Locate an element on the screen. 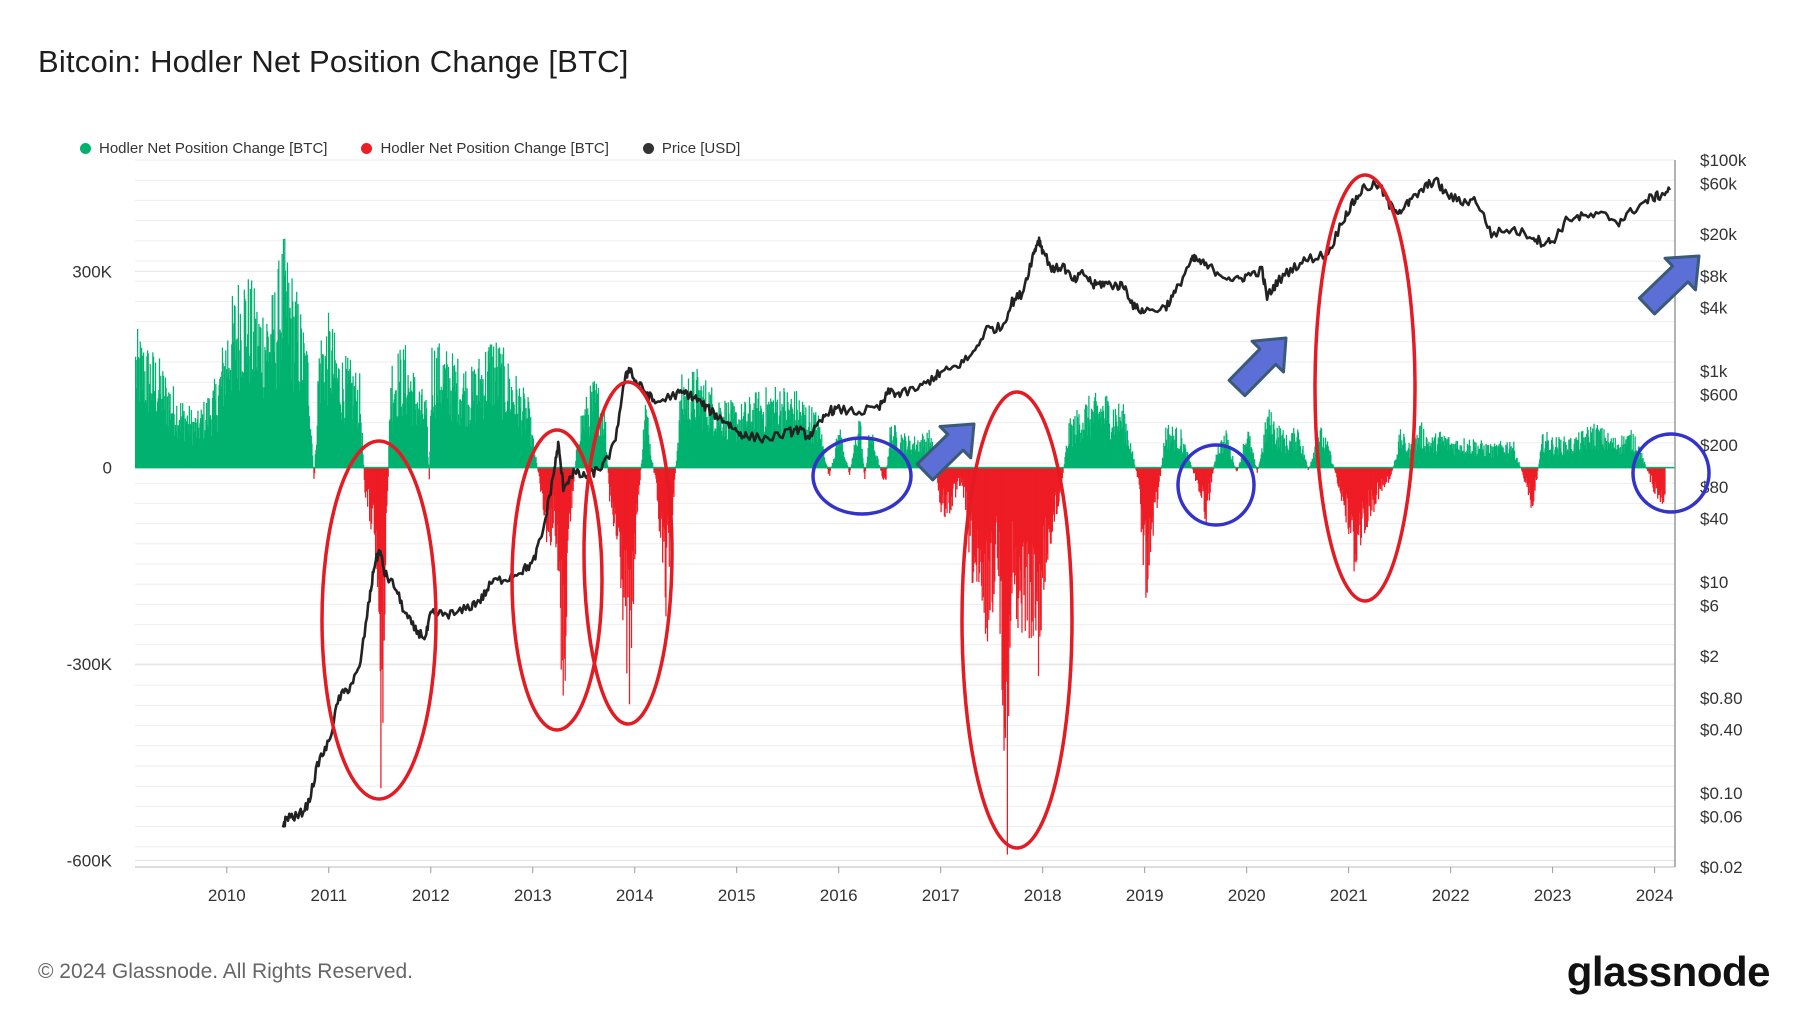 The height and width of the screenshot is (1013, 1800). legend-item-negative: Hodler Net Position Change [BTC] is located at coordinates (485, 148).